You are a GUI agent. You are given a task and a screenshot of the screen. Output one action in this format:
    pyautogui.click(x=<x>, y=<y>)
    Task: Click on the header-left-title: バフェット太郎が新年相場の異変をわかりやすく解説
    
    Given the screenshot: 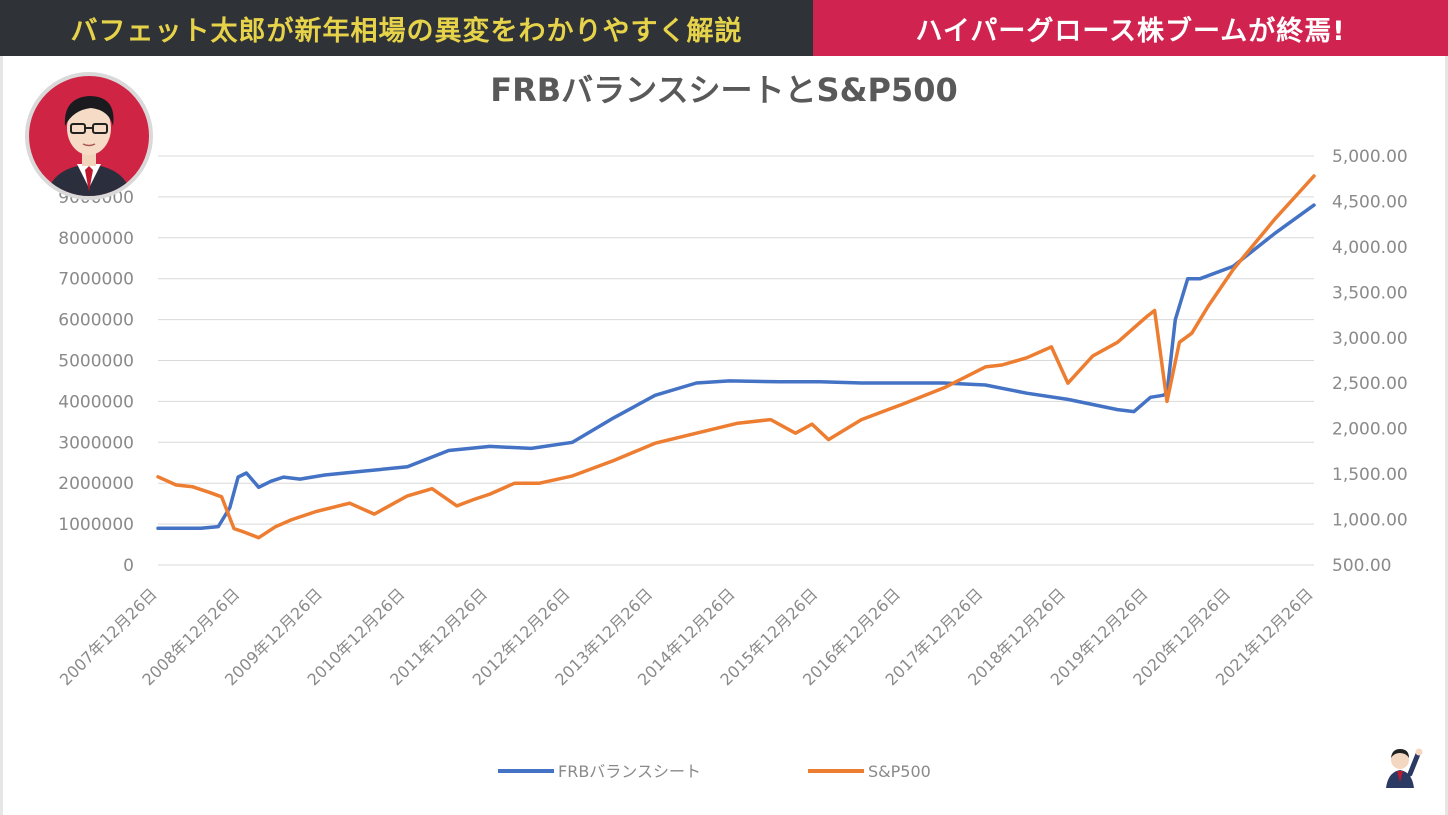 What is the action you would take?
    pyautogui.click(x=406, y=31)
    